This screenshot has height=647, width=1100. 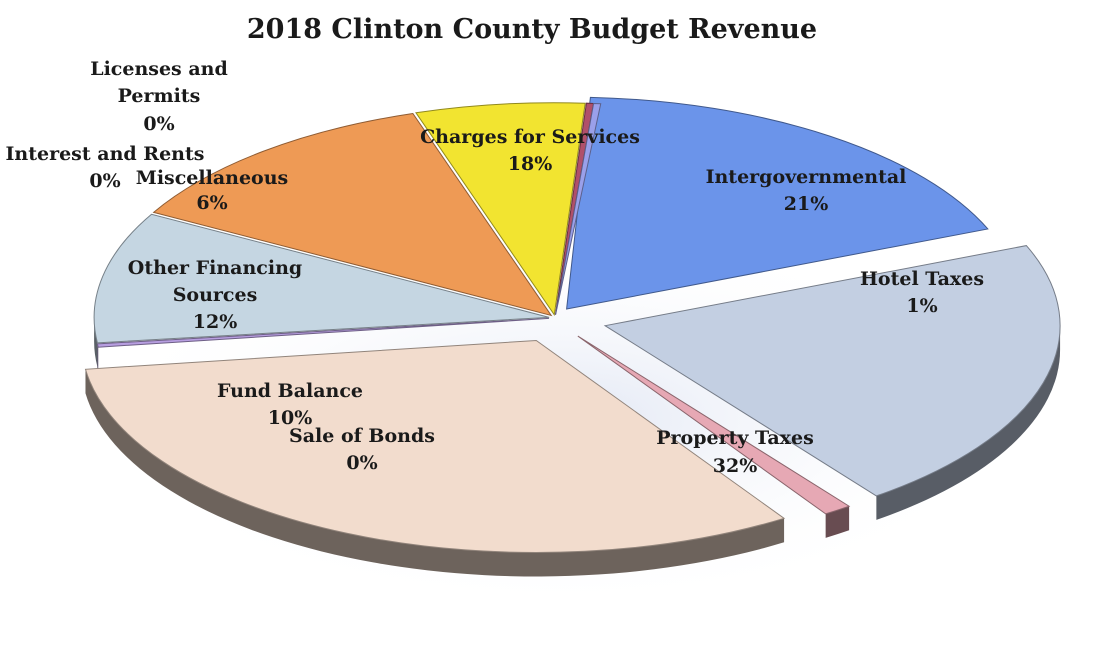 I want to click on slice-label-property-taxes: Property Taxes 32%, so click(x=735, y=452).